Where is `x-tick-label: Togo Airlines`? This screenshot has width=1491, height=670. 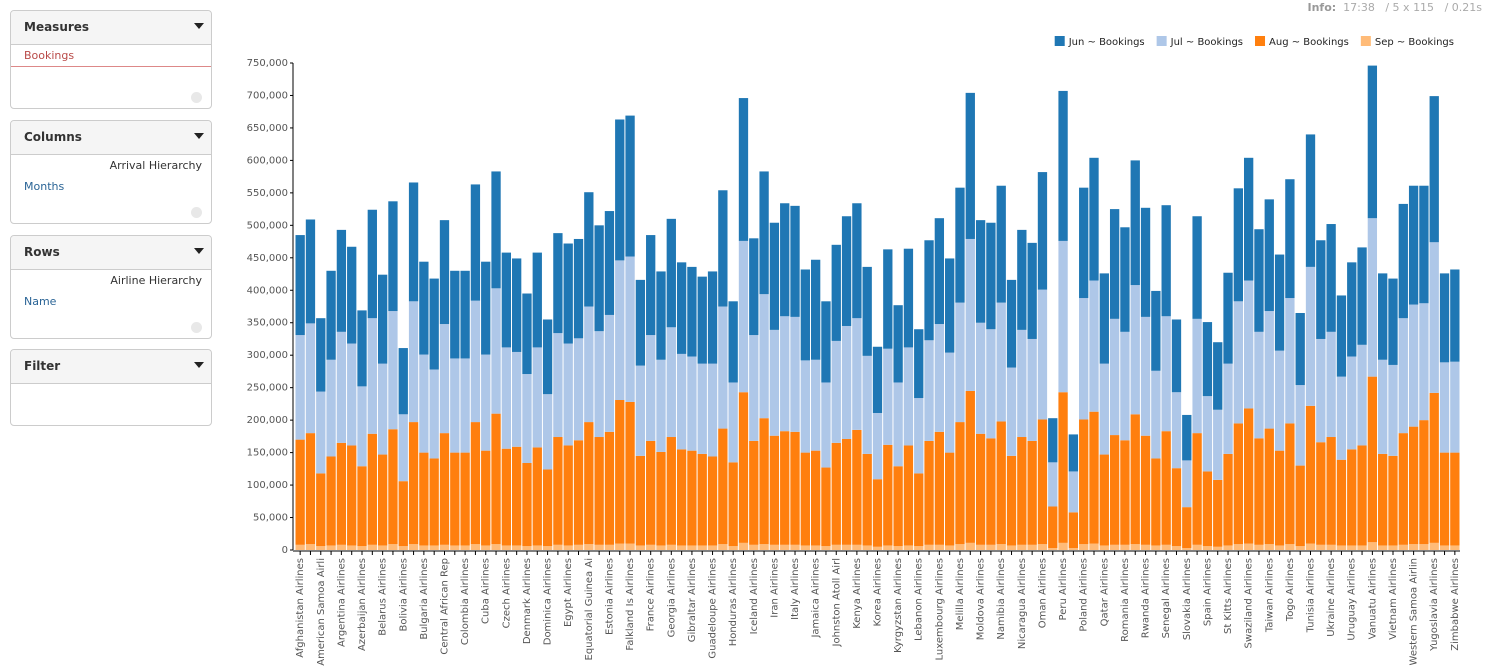
x-tick-label: Togo Airlines is located at coordinates (1290, 590).